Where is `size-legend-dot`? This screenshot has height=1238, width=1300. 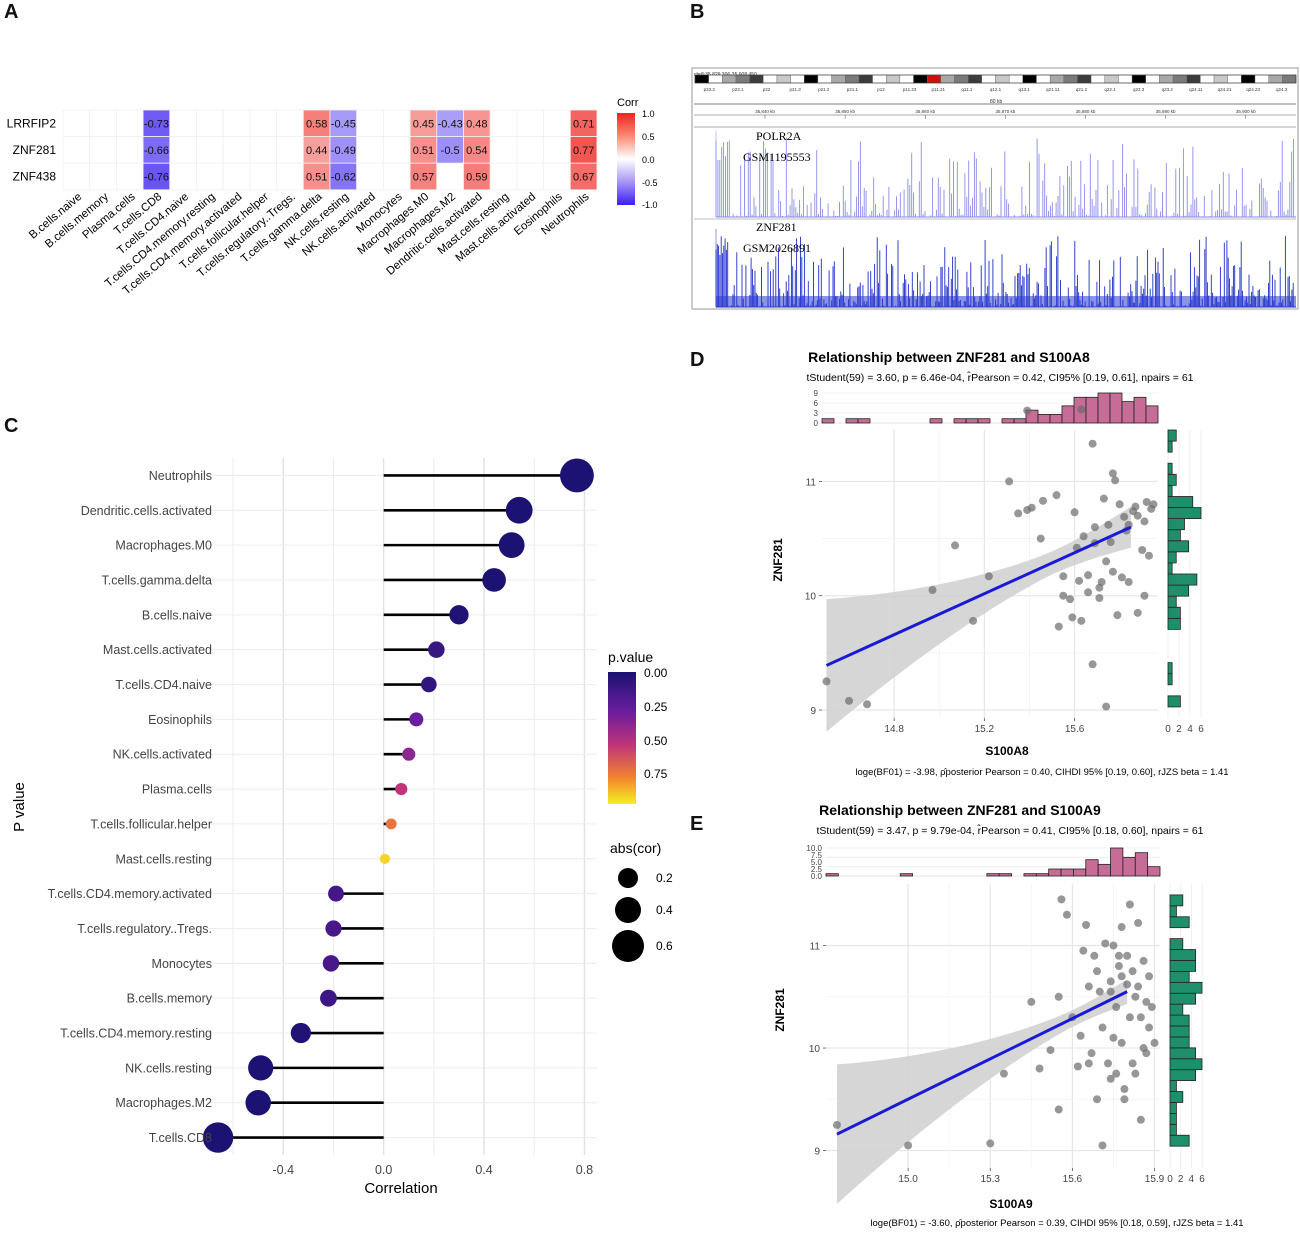 size-legend-dot is located at coordinates (628, 910).